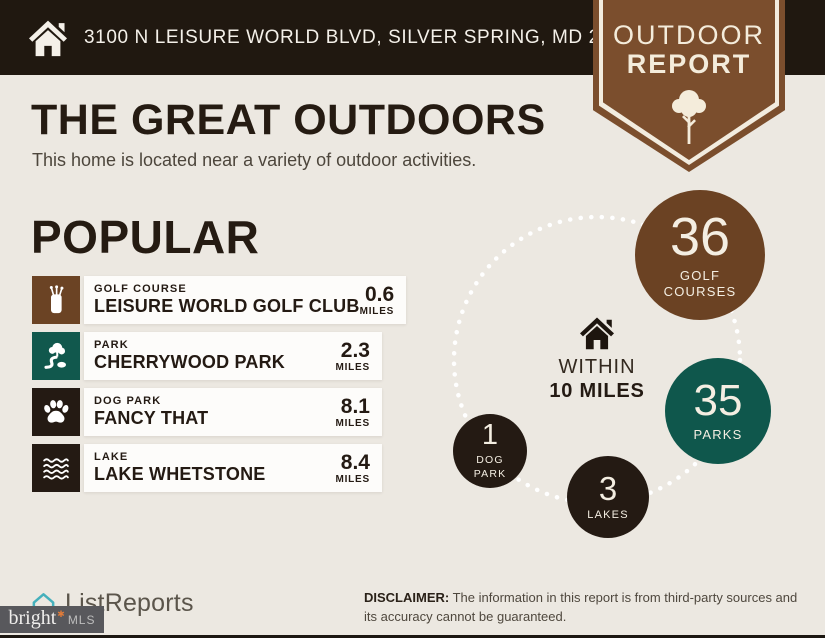 The height and width of the screenshot is (638, 825). I want to click on stat-label: DOG PARK, so click(490, 467).